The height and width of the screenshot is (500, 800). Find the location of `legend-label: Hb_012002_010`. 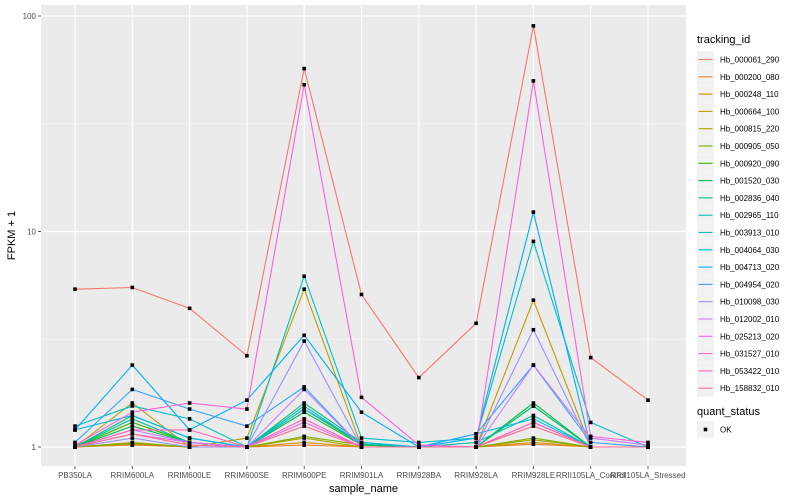

legend-label: Hb_012002_010 is located at coordinates (750, 319).